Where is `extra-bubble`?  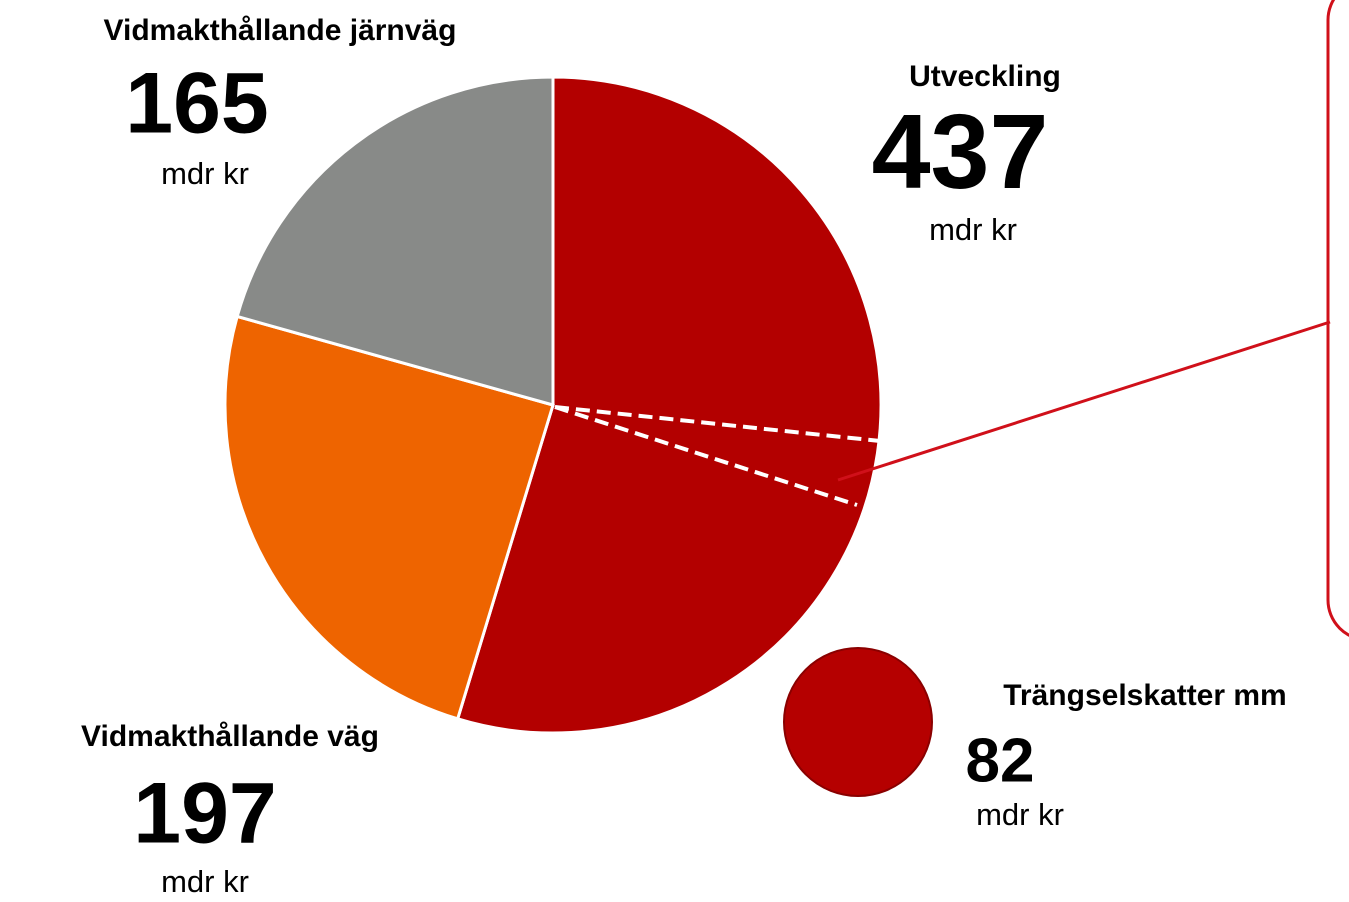 extra-bubble is located at coordinates (858, 722).